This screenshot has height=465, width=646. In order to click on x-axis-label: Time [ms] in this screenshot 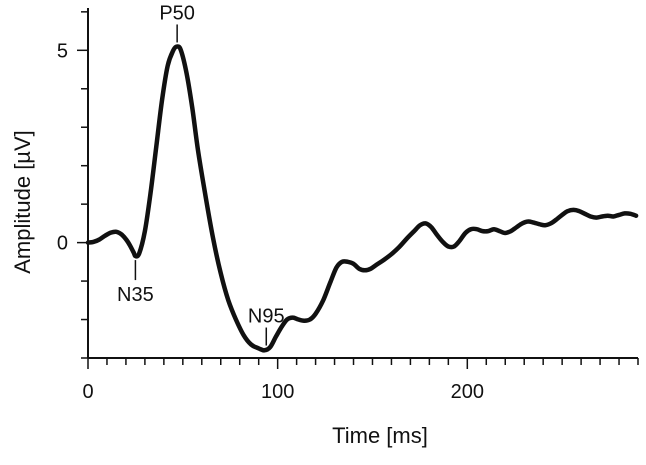, I will do `click(380, 435)`.